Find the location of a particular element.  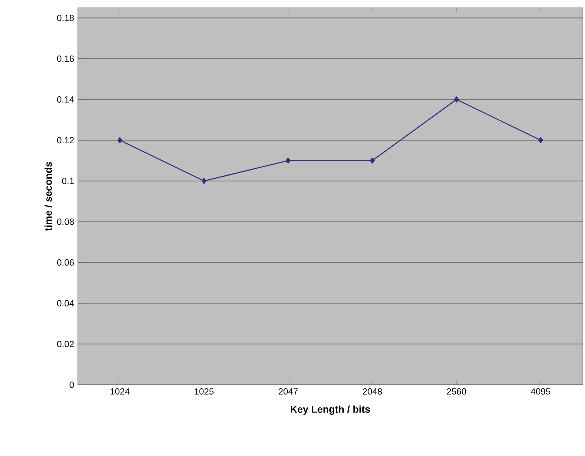

y-tick-label: 0.16 is located at coordinates (65, 59).